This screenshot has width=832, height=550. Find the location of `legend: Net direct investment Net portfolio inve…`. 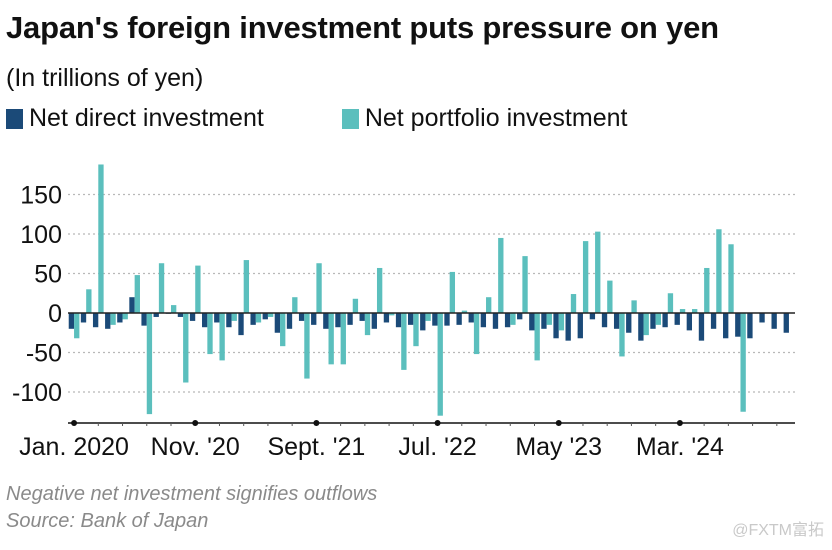

legend: Net direct investment Net portfolio inve… is located at coordinates (355, 118).